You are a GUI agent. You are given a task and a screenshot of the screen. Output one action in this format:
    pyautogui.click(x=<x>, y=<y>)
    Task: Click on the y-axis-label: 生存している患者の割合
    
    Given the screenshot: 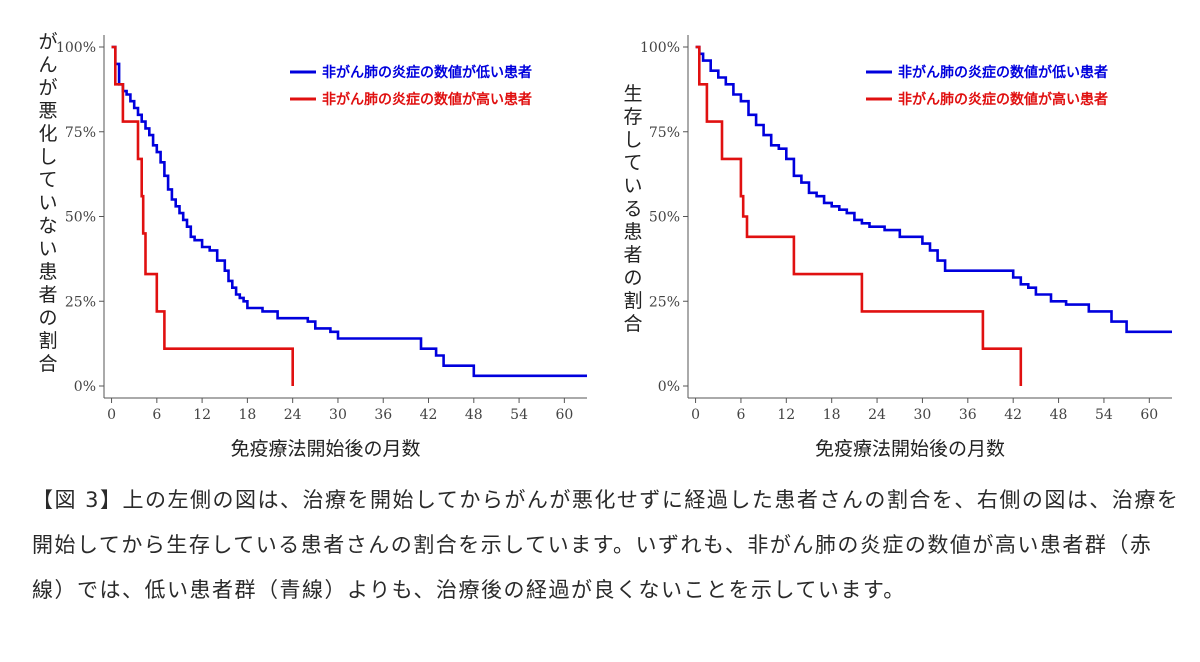 What is the action you would take?
    pyautogui.click(x=632, y=209)
    